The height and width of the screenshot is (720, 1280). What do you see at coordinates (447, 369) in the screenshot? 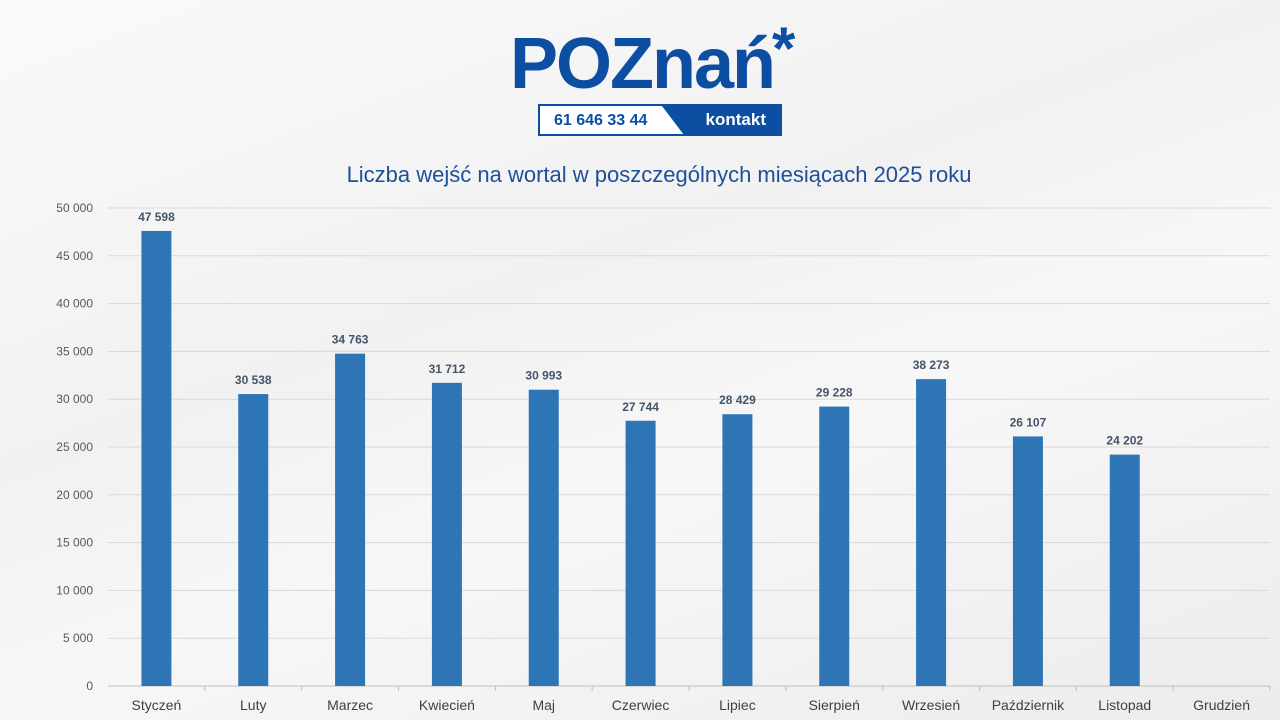
I see `data-label: 31 712` at bounding box center [447, 369].